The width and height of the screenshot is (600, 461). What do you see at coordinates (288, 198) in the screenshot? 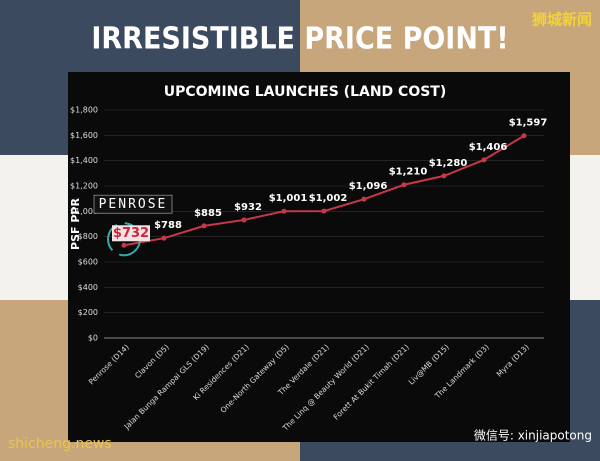
I see `value-label: $1,001` at bounding box center [288, 198].